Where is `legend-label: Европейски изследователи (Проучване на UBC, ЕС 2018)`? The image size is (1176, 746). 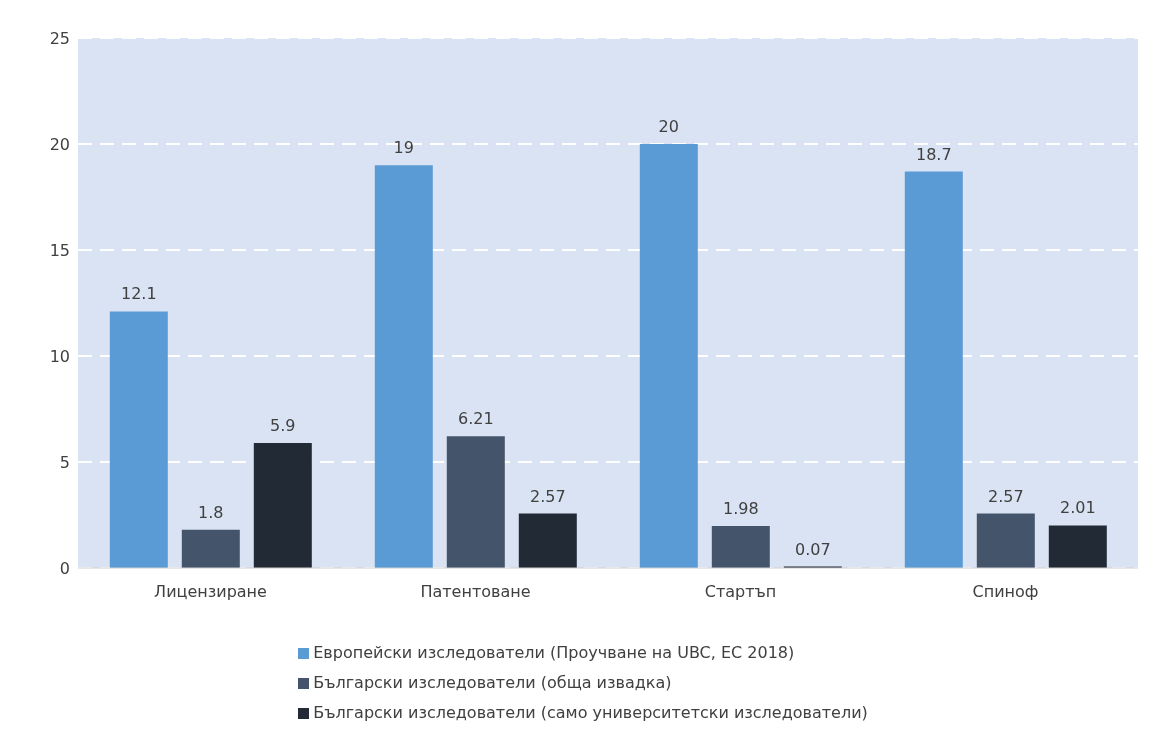
legend-label: Европейски изследователи (Проучване на UBC, ЕС 2018) is located at coordinates (554, 652).